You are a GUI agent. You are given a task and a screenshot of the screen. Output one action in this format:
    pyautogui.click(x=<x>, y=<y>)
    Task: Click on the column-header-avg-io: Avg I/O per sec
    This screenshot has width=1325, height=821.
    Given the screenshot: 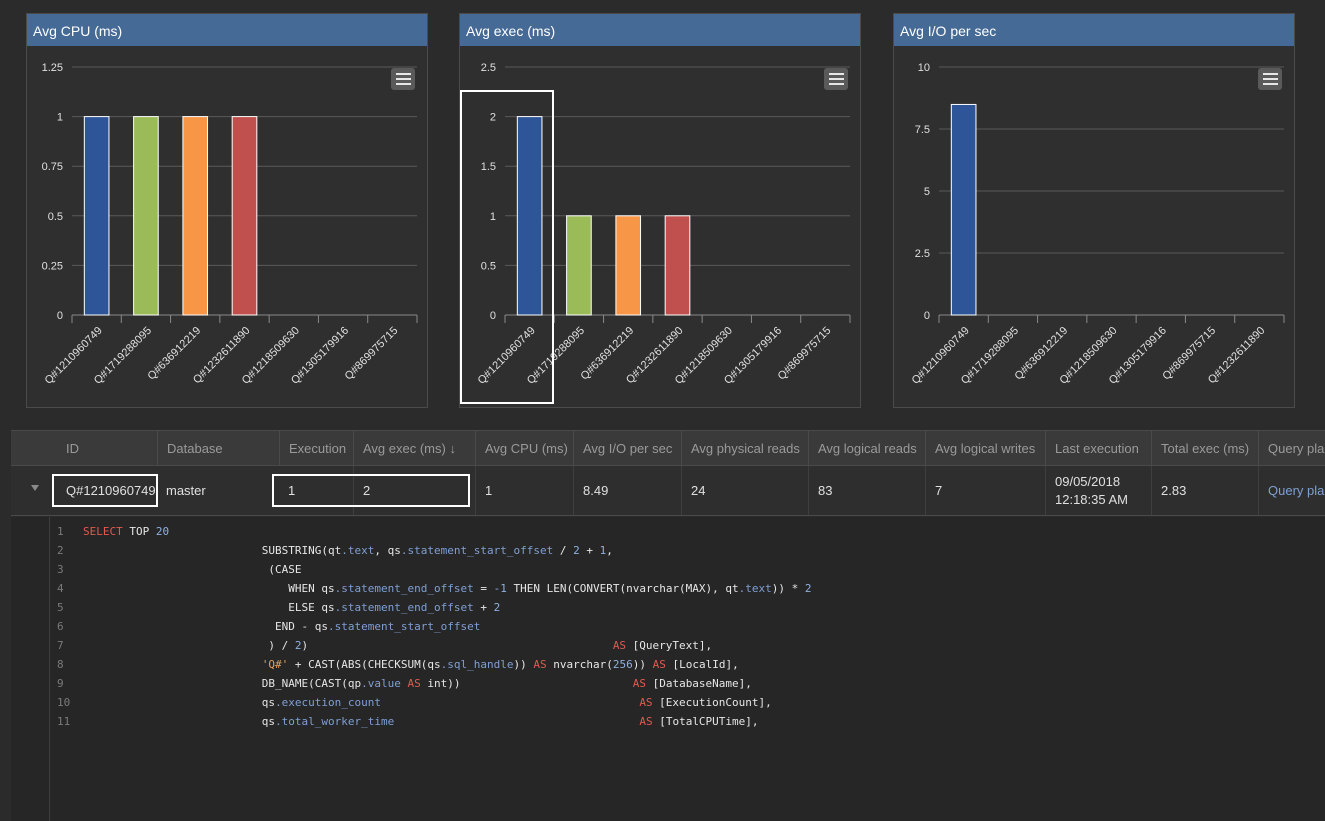 What is the action you would take?
    pyautogui.click(x=627, y=448)
    